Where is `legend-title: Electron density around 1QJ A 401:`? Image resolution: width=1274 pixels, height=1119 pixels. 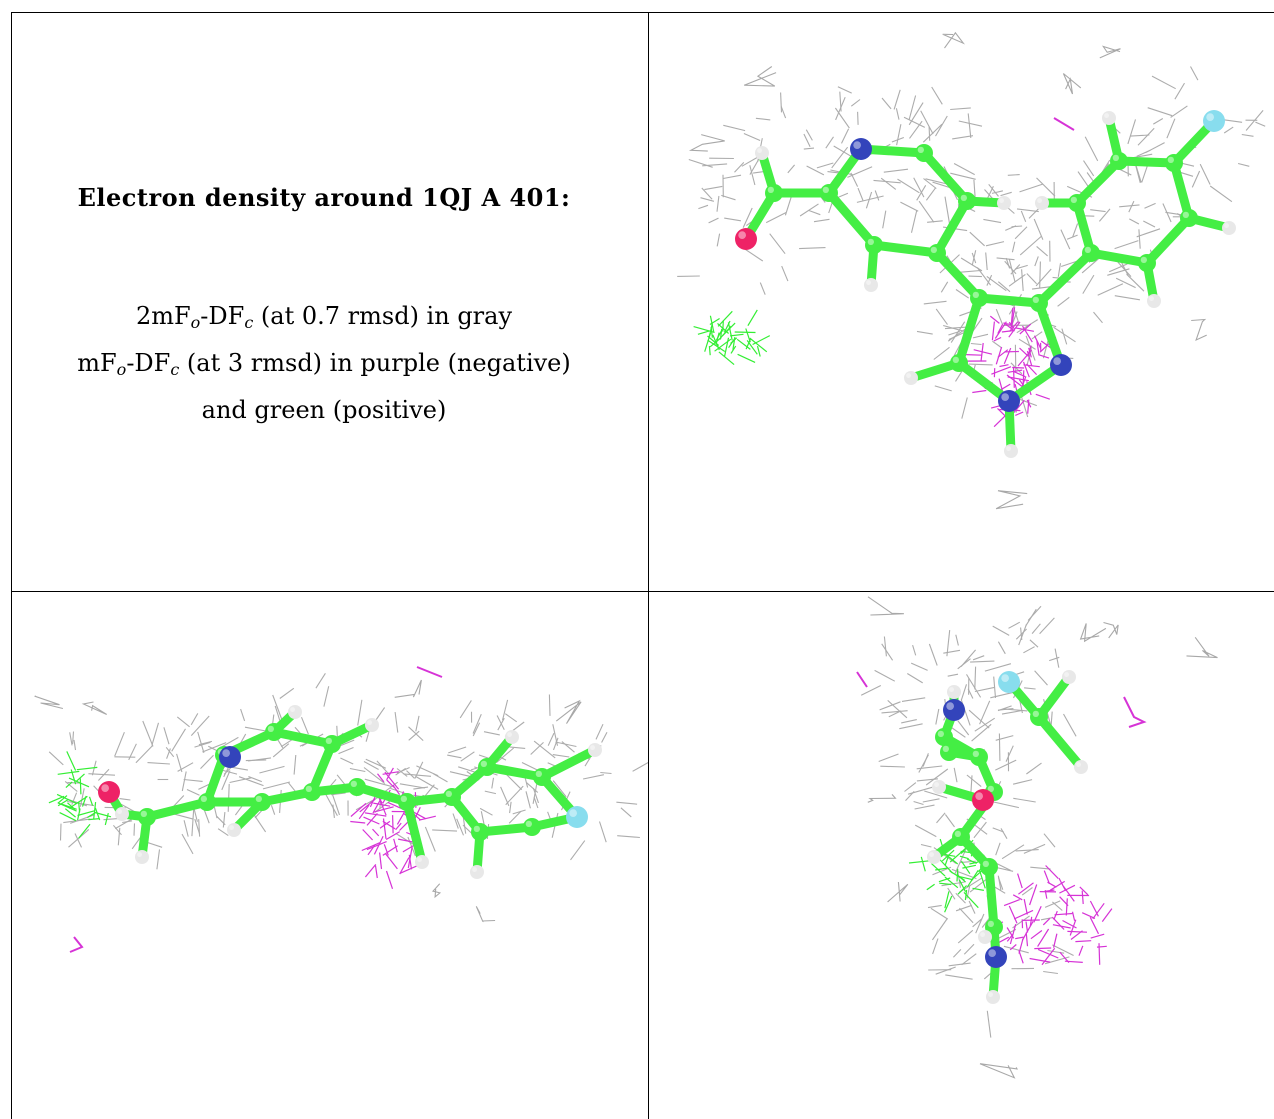
legend-title: Electron density around 1QJ A 401: is located at coordinates (324, 197).